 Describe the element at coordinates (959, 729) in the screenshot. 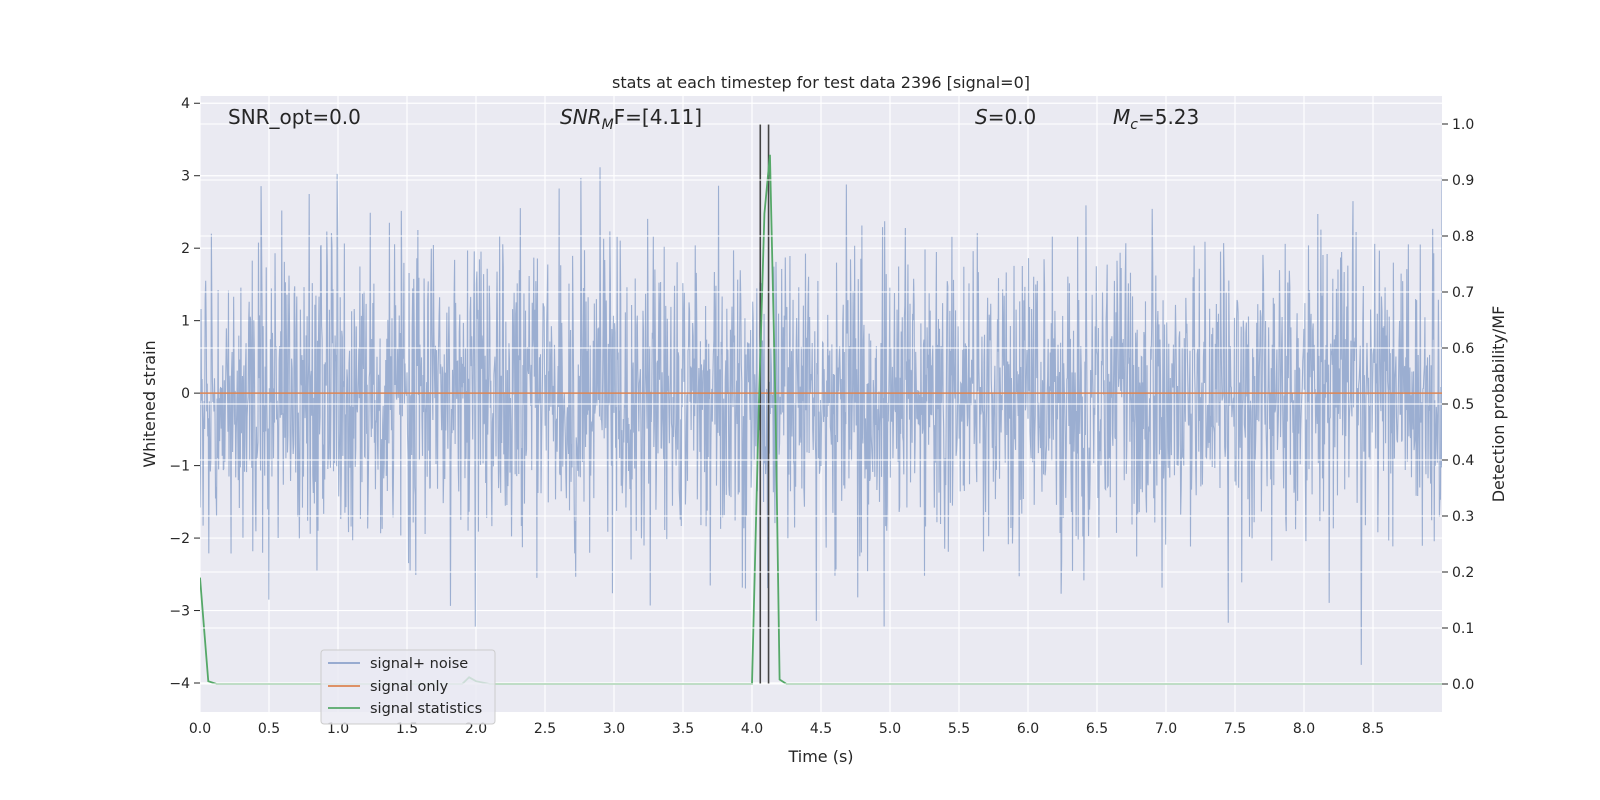

I see `x-tick-label: 5.5` at that location.